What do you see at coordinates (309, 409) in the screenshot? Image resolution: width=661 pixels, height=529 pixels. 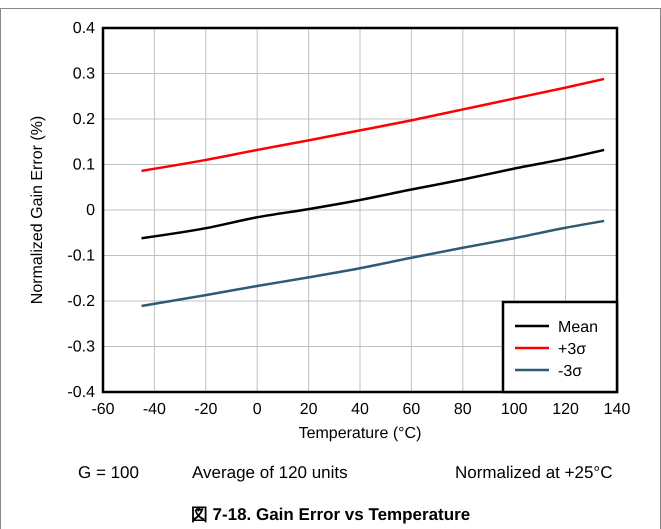 I see `x-tick-label: 20` at bounding box center [309, 409].